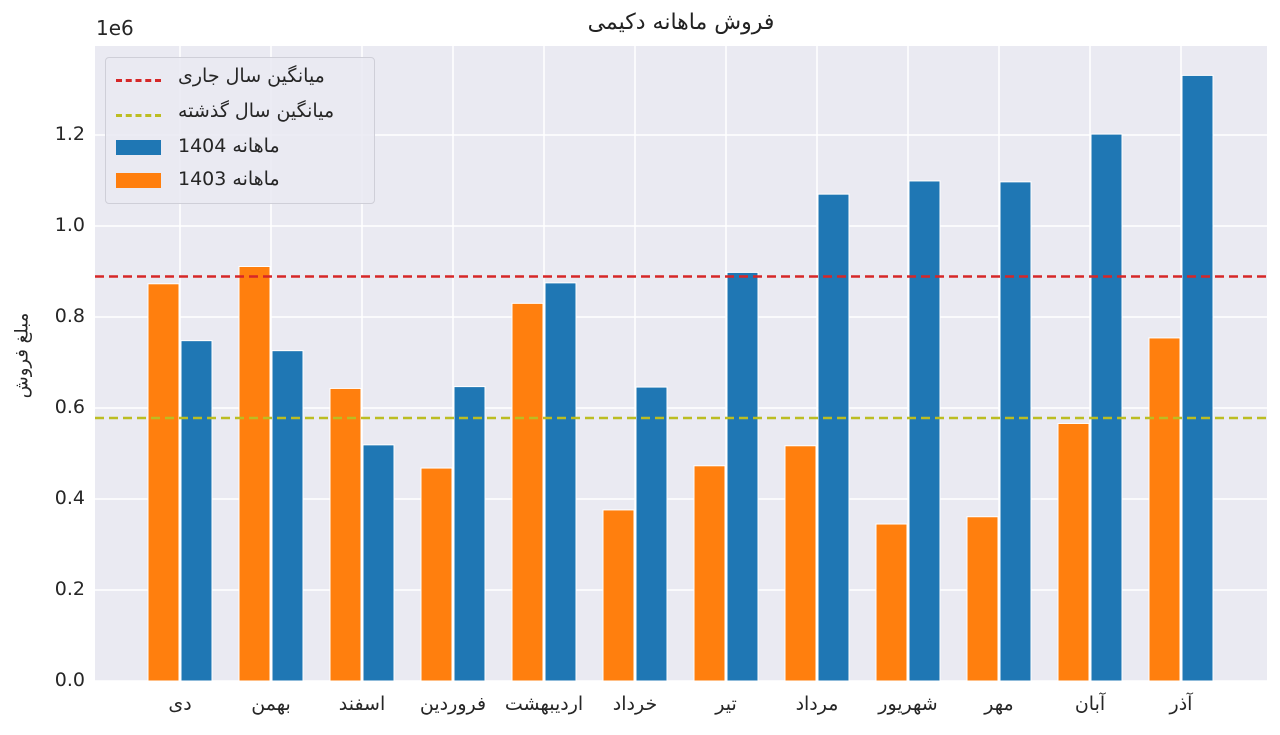 The height and width of the screenshot is (735, 1280). I want to click on y-tick-label: 0.4, so click(69, 498).